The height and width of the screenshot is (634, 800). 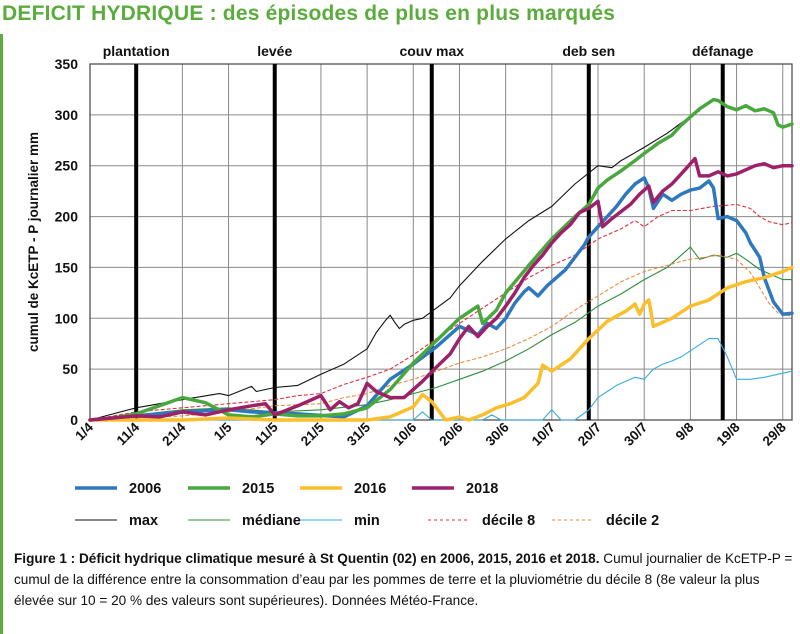 What do you see at coordinates (543, 434) in the screenshot?
I see `x-tick-label: 10/7` at bounding box center [543, 434].